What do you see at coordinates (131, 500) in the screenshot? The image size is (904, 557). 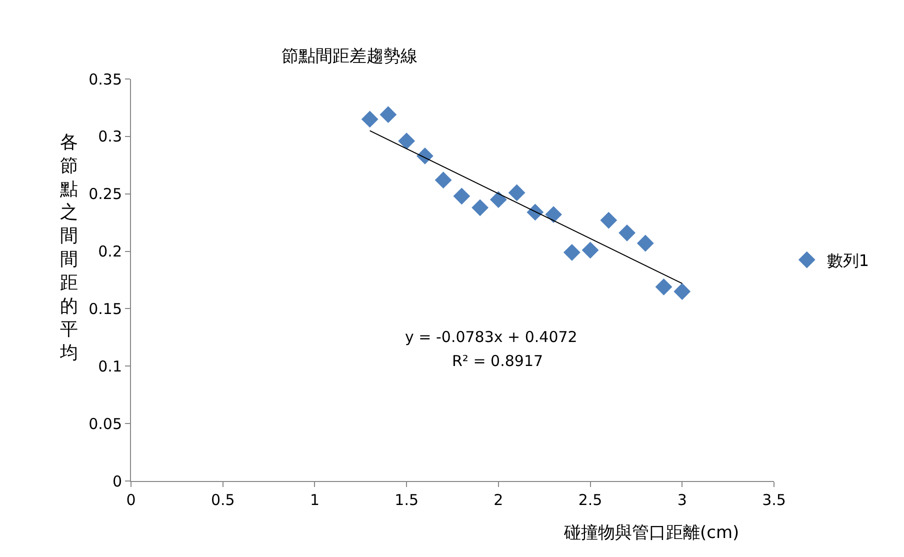 I see `x-tick-label: 0` at bounding box center [131, 500].